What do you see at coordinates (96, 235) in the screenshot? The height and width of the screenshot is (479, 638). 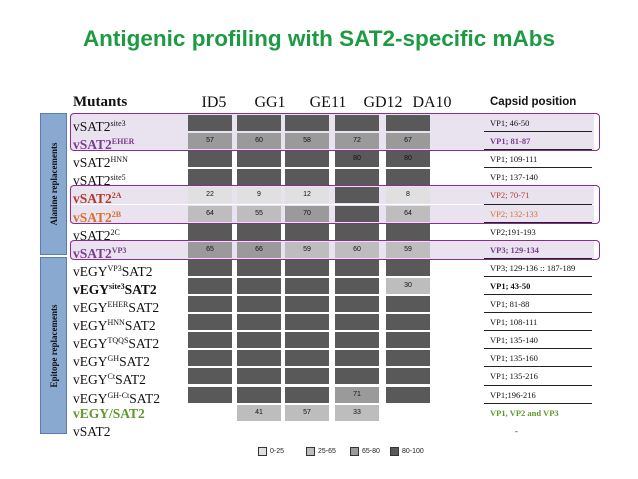 I see `mutant-name: vSAT22C` at bounding box center [96, 235].